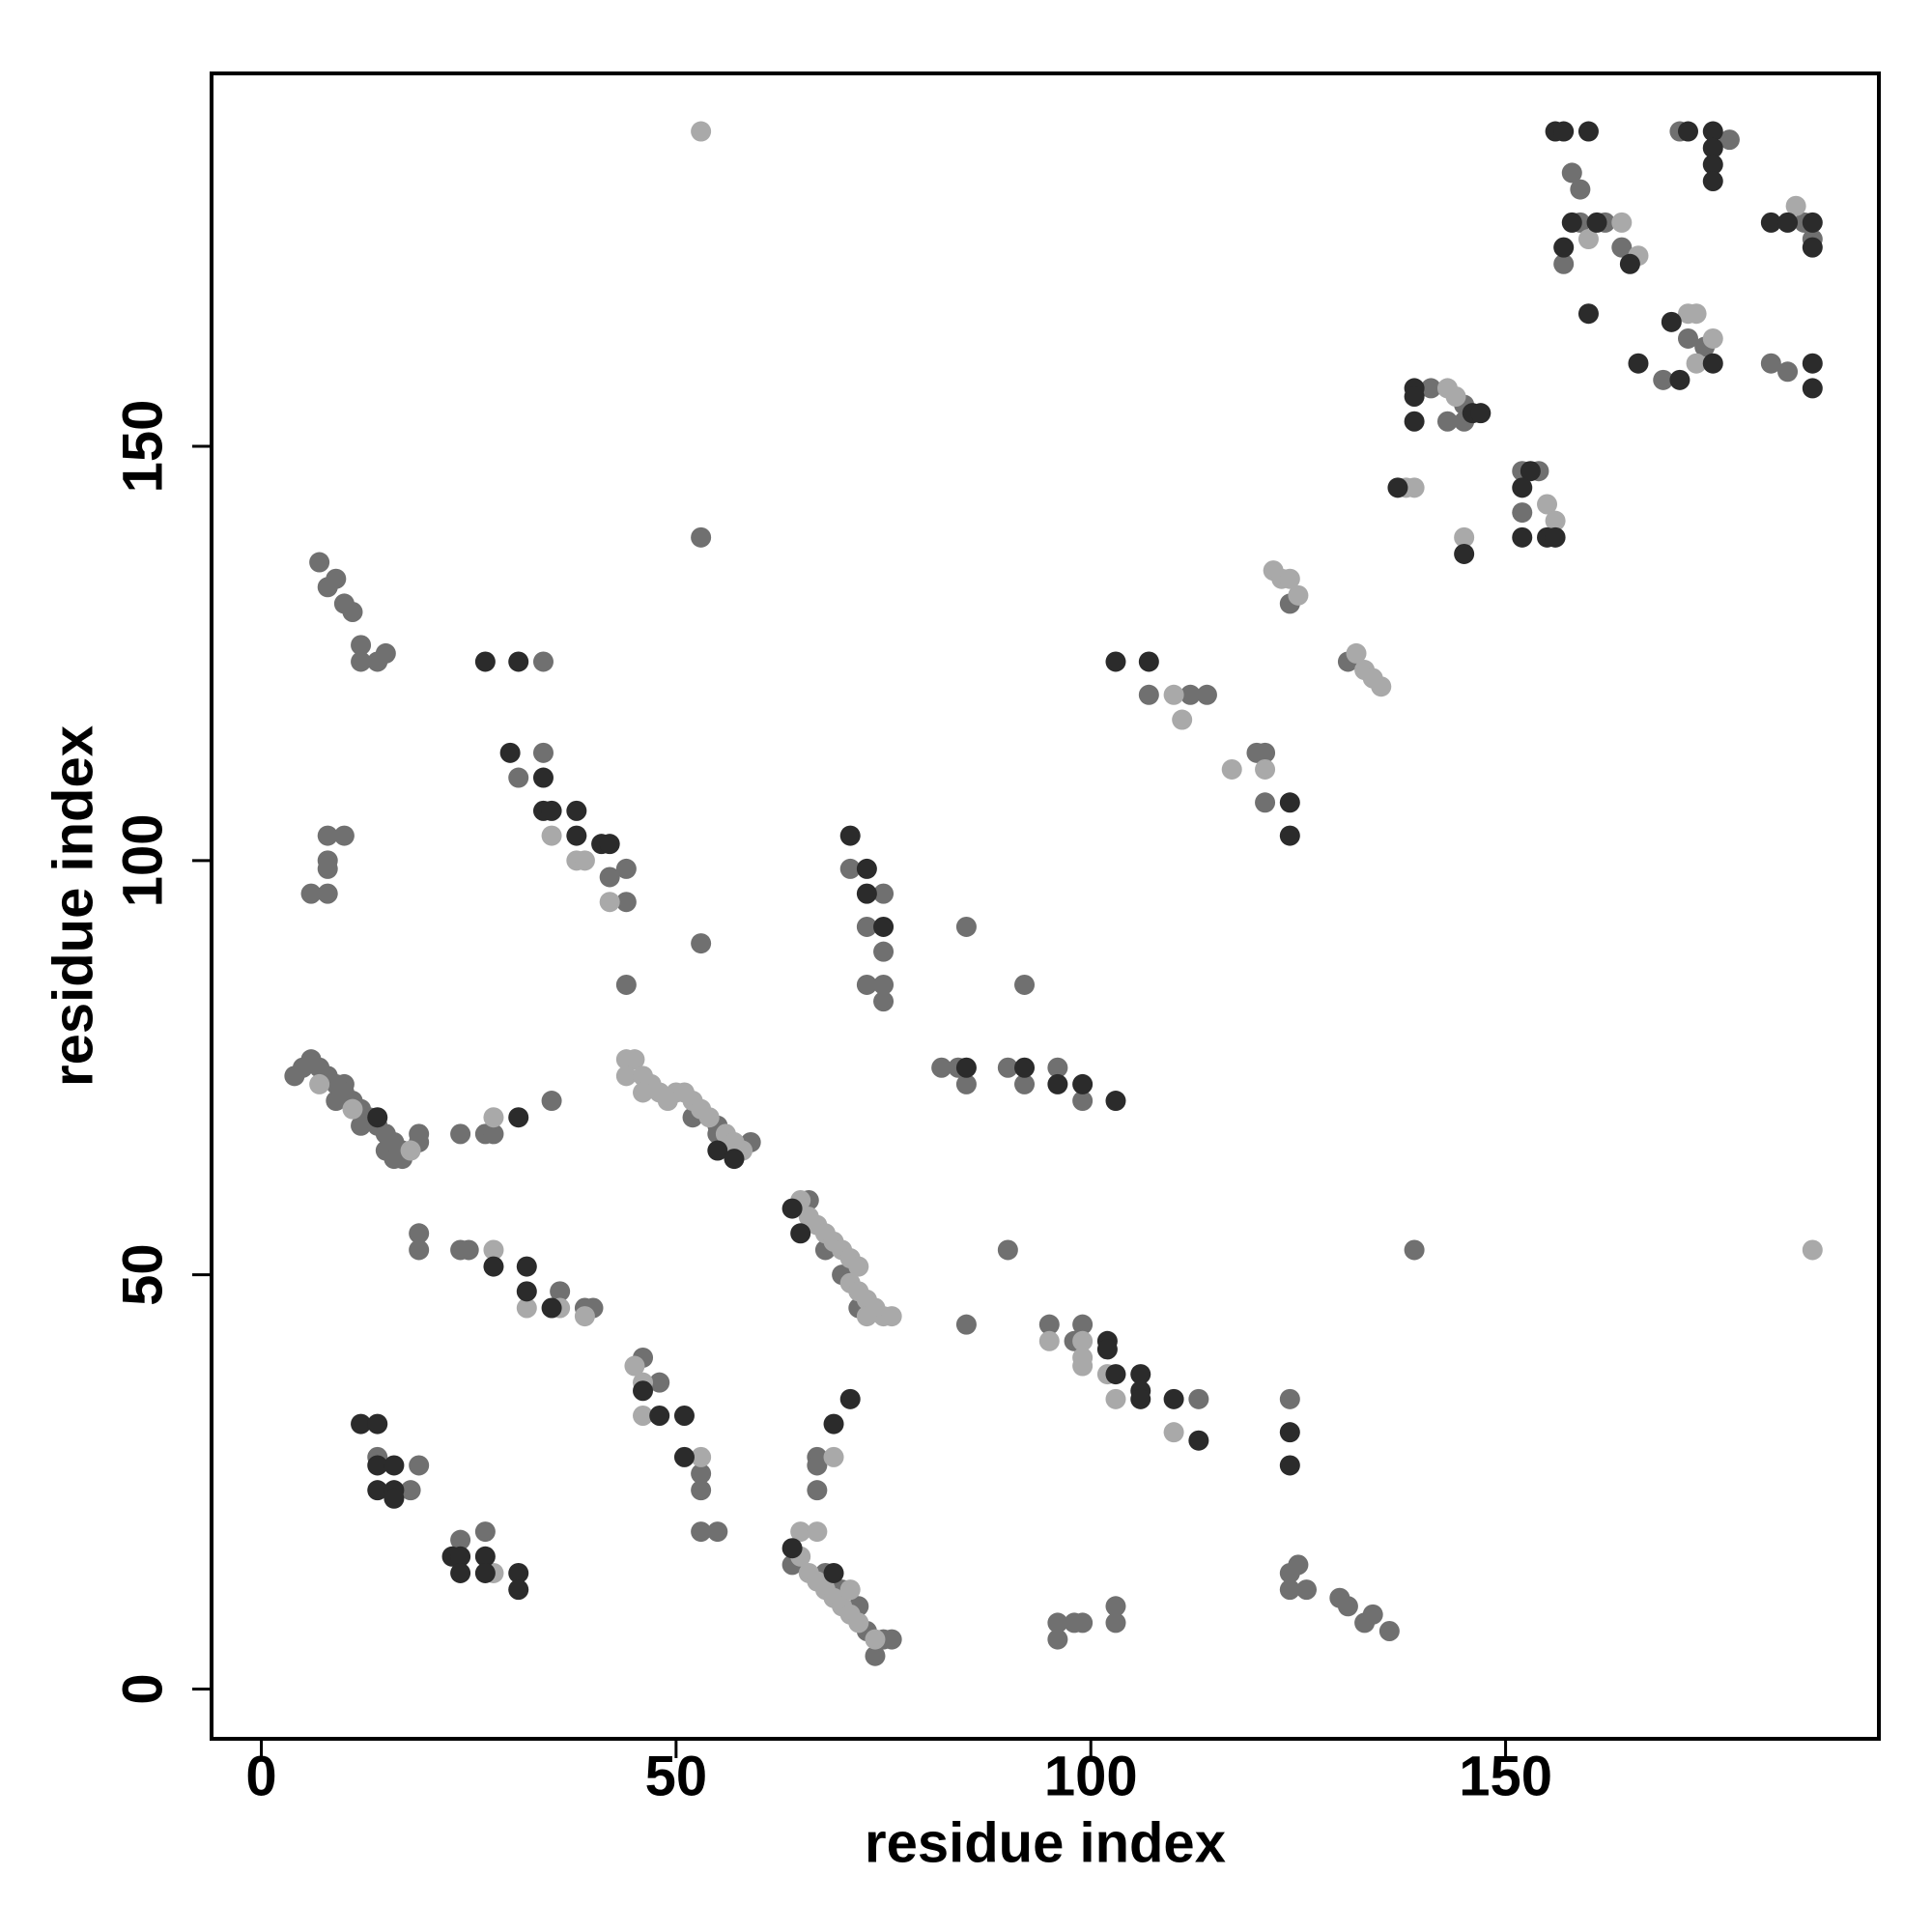  I want to click on x-tick-label: 100, so click(1091, 1776).